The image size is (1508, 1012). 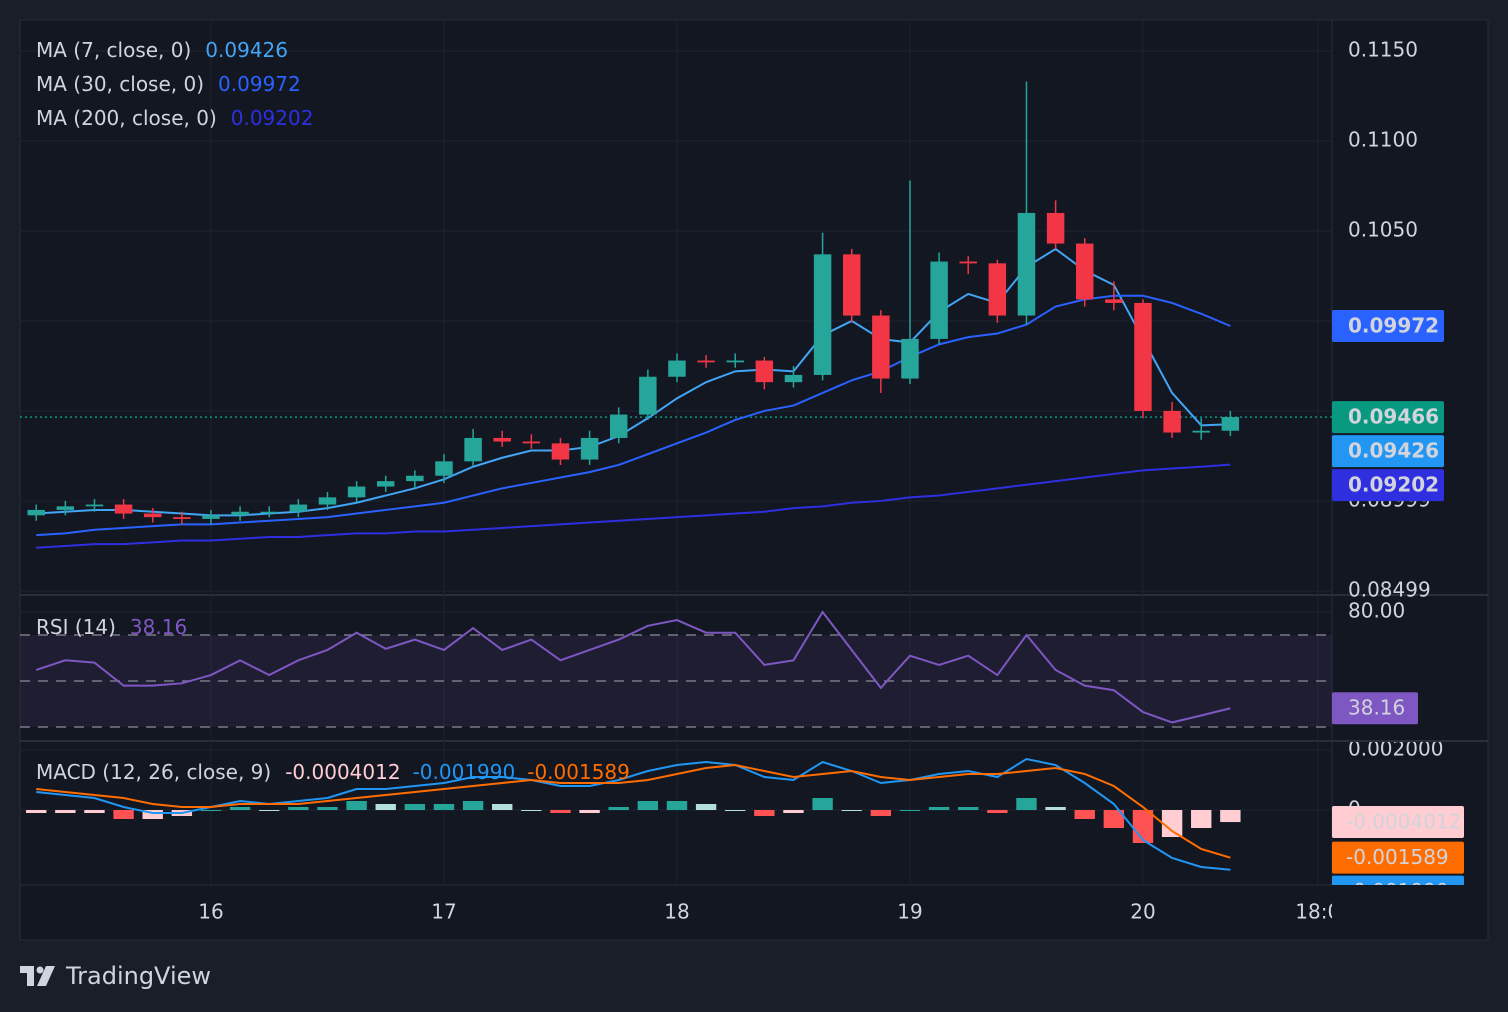 I want to click on legend-value: 0.09426, so click(x=246, y=50).